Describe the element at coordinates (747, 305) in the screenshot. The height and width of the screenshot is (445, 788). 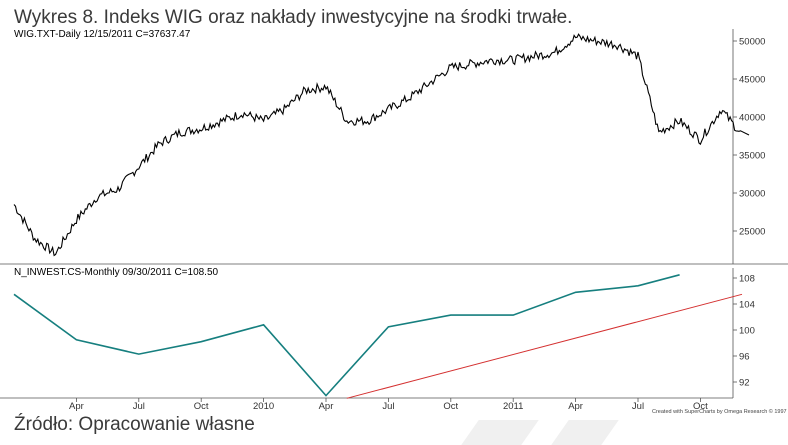
I see `lower-y-tick-label: 104` at that location.